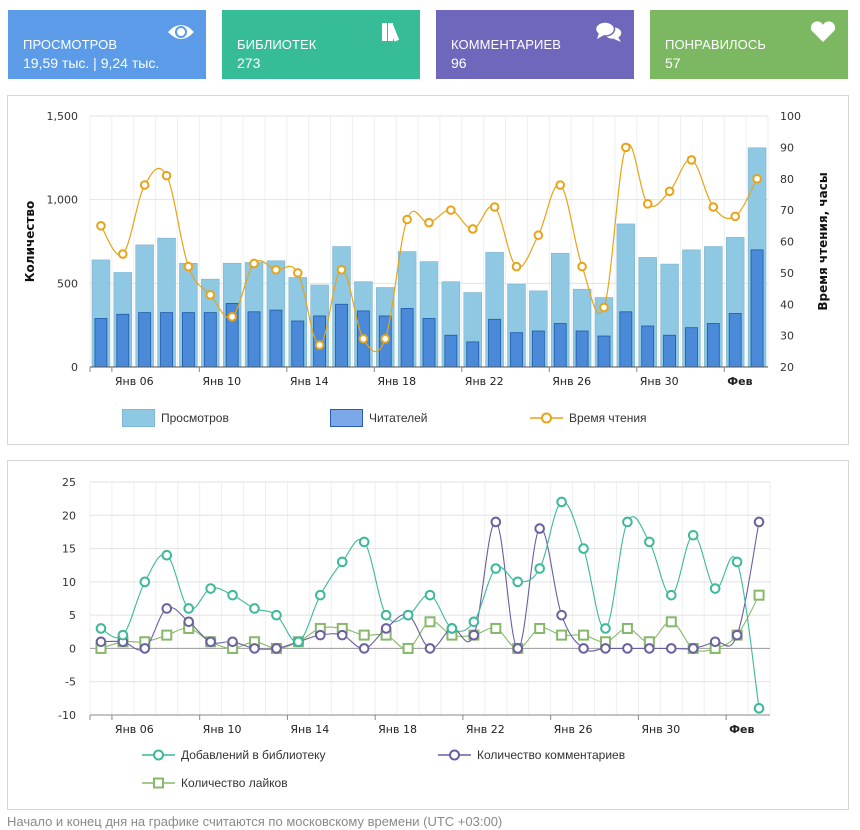  What do you see at coordinates (506, 44) in the screenshot?
I see `card-comments-label: КОММЕНТАРИЕВ` at bounding box center [506, 44].